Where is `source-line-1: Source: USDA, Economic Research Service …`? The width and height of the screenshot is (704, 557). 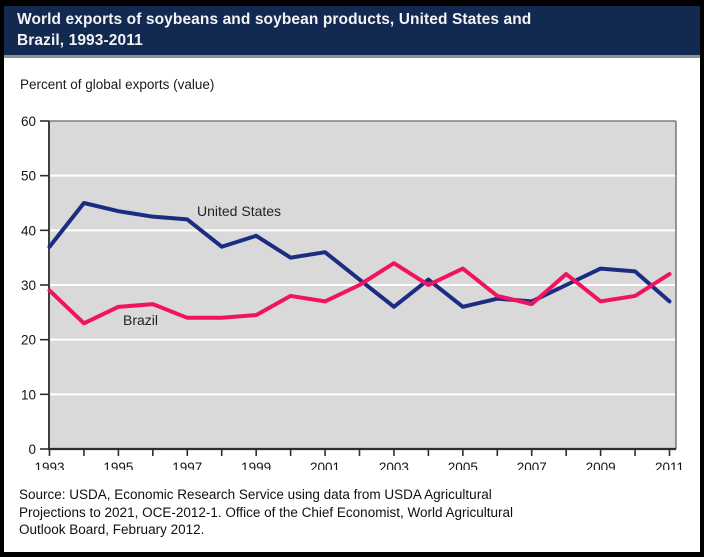 source-line-1: Source: USDA, Economic Research Service … is located at coordinates (255, 494).